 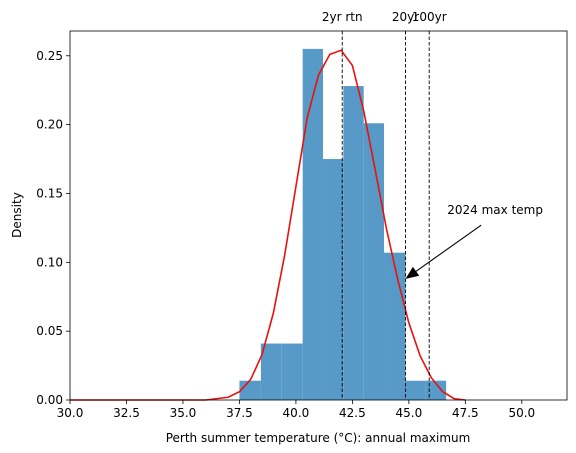 I want to click on x-tick-label-1: 32.5, so click(x=126, y=413).